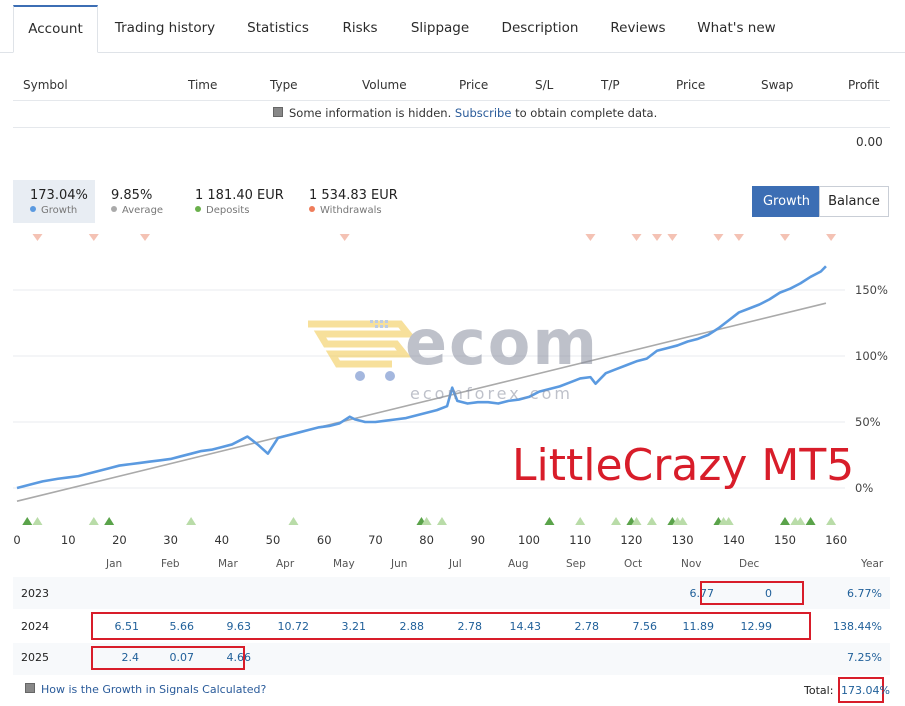 This screenshot has height=706, width=905. Describe the element at coordinates (864, 593) in the screenshot. I see `year-total-2023: 6.77%` at that location.